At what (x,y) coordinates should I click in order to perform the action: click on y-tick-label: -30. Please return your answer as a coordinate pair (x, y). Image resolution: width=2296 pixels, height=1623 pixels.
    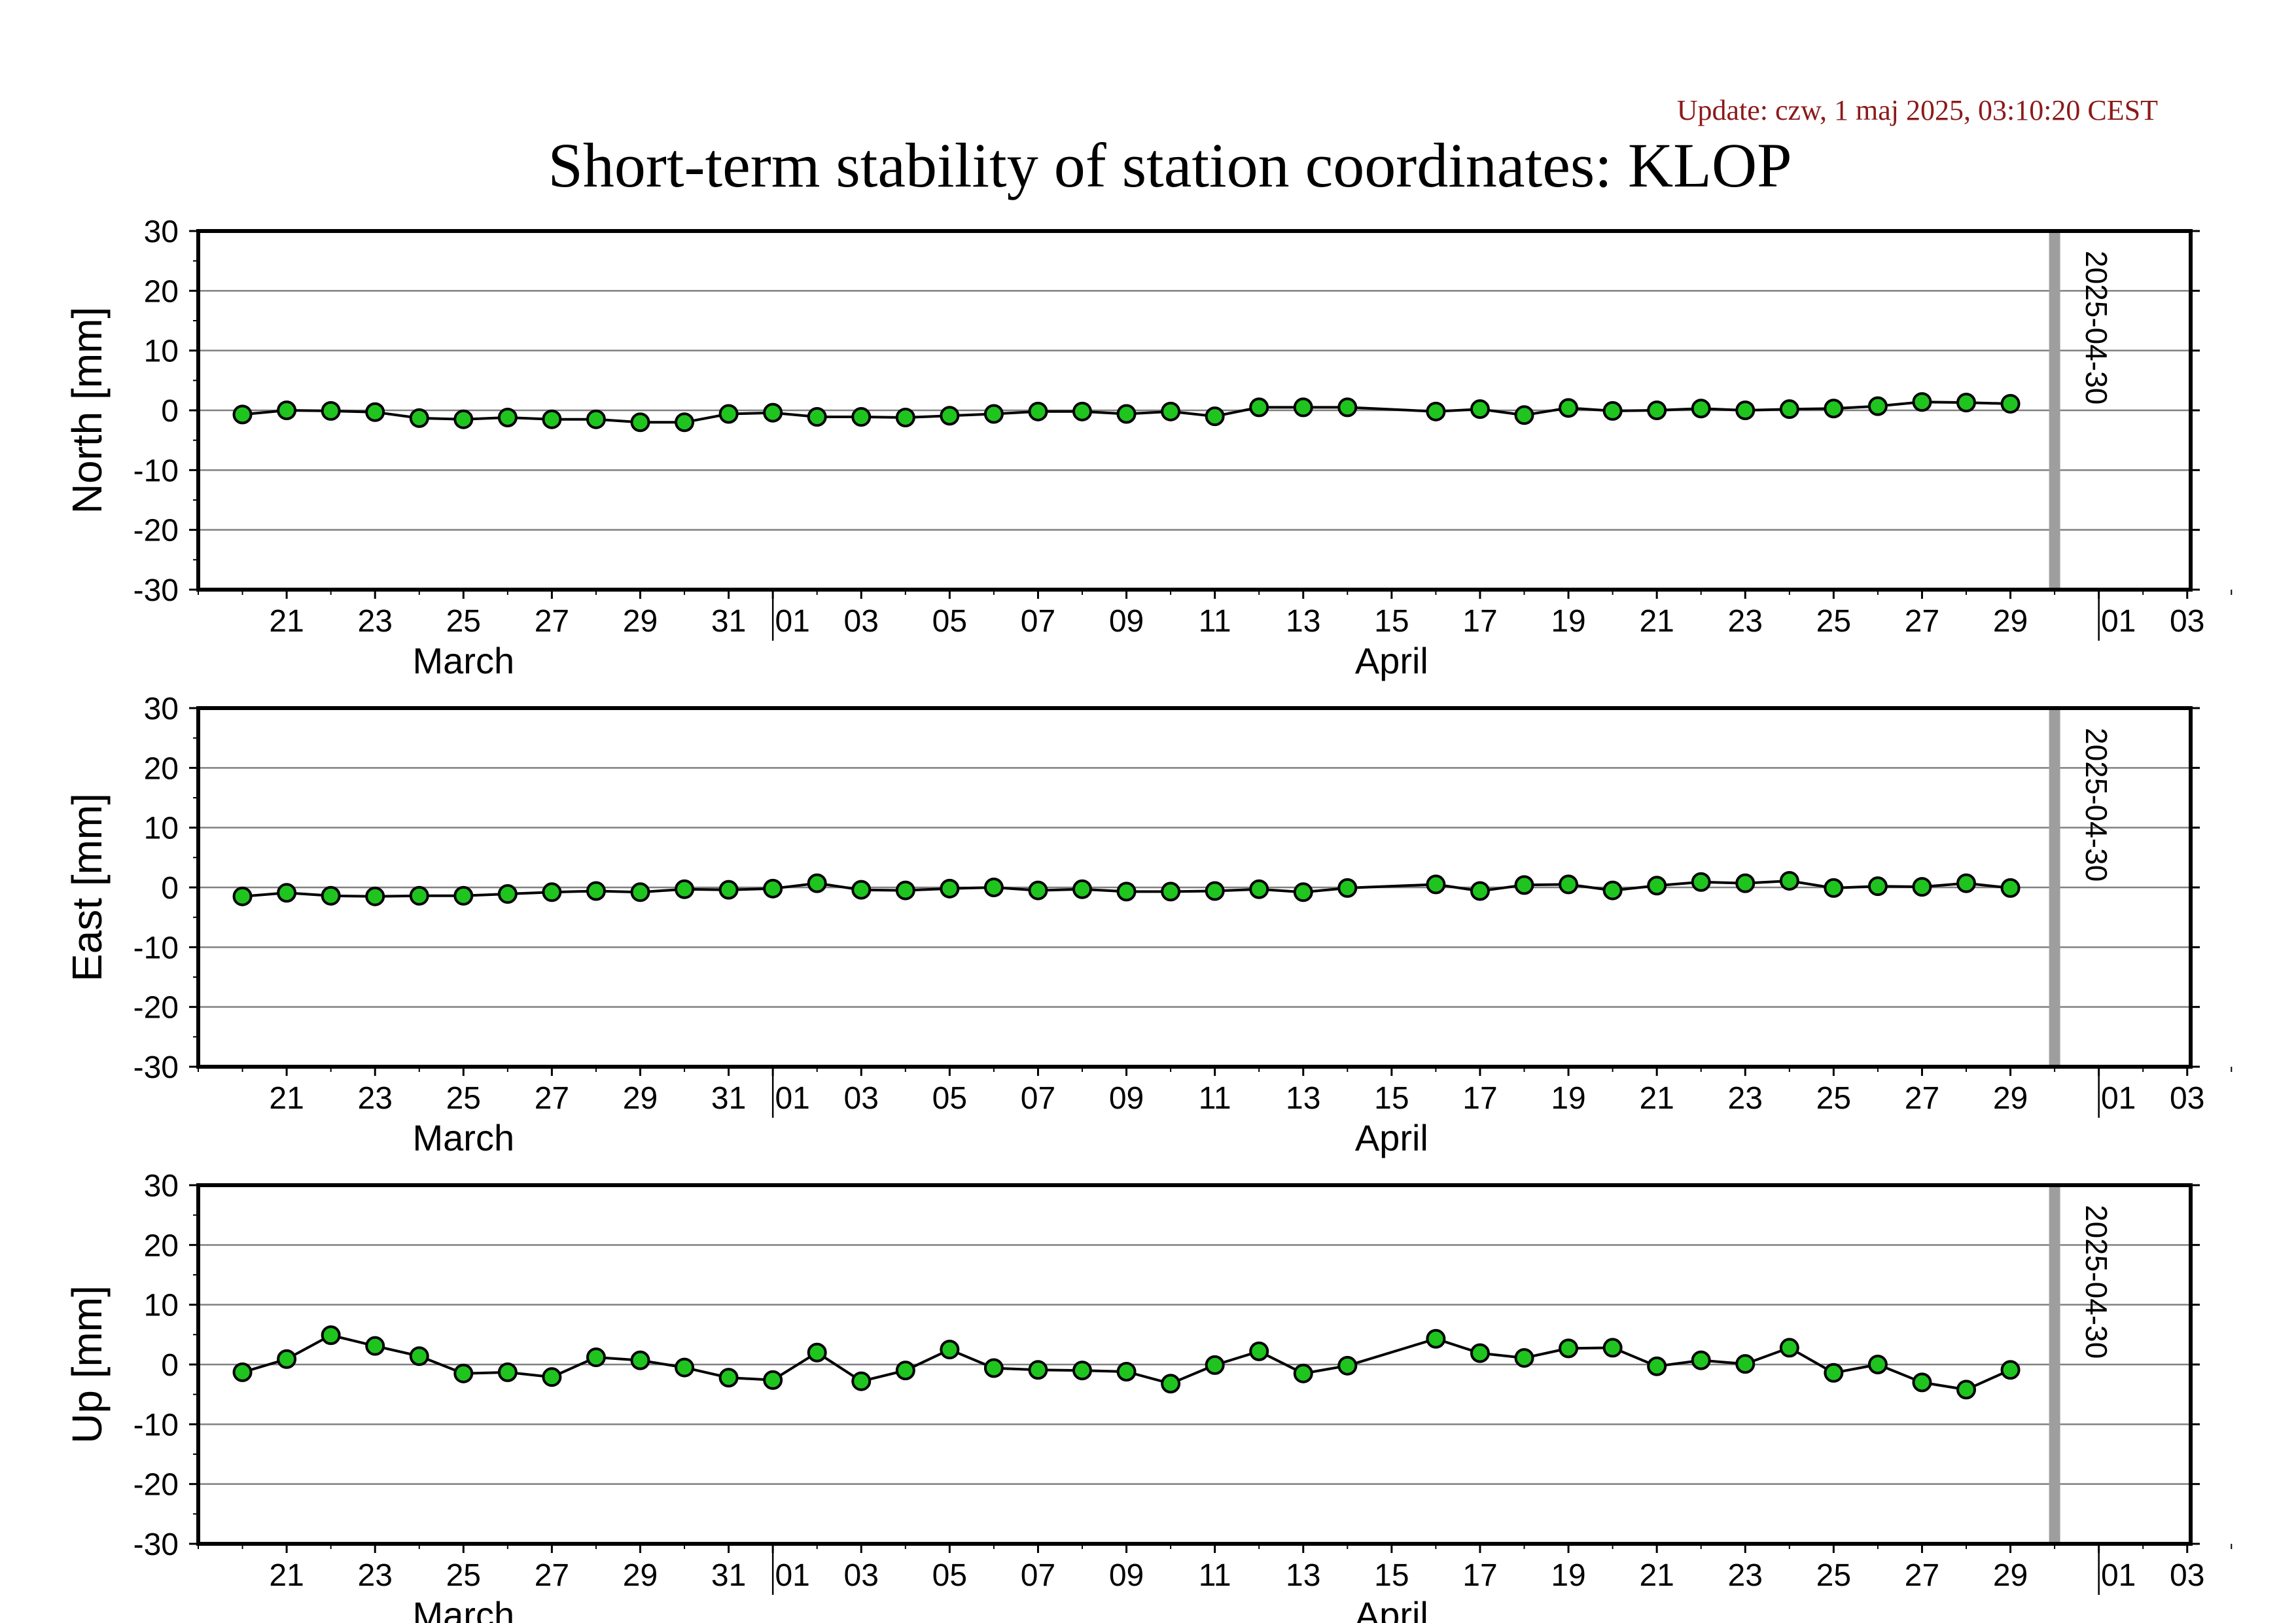
    Looking at the image, I should click on (156, 1067).